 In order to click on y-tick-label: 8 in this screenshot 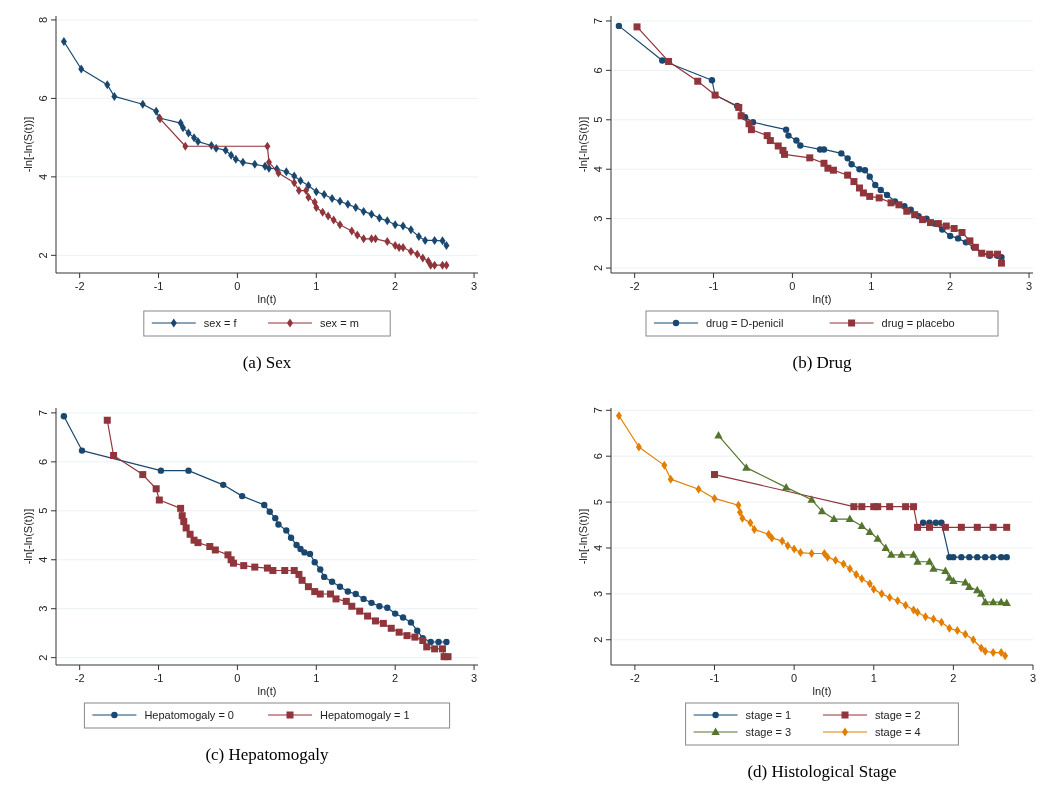, I will do `click(43, 19)`.